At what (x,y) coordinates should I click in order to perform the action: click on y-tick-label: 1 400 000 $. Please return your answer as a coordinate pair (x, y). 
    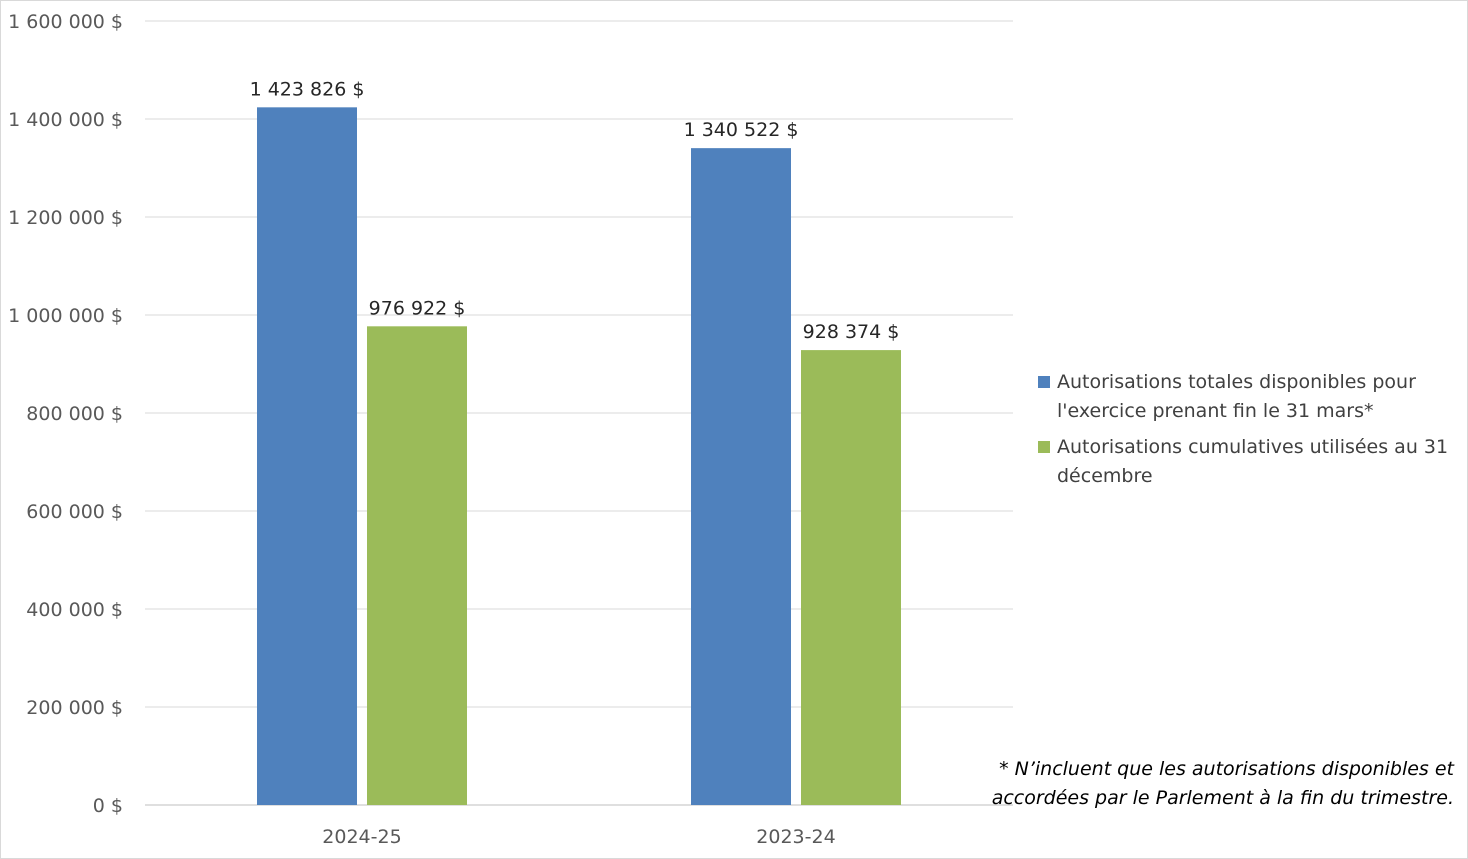
    Looking at the image, I should click on (65, 120).